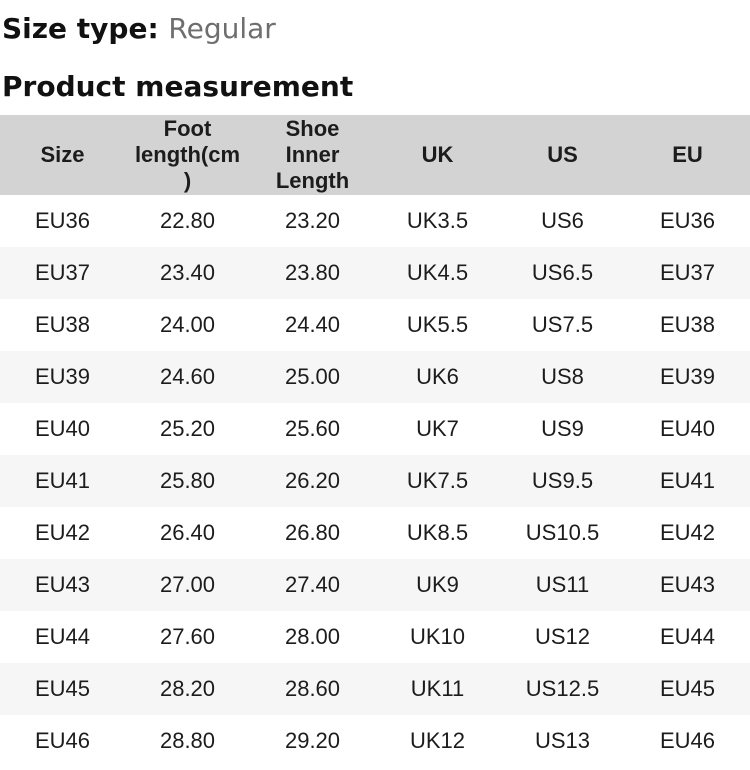 This screenshot has height=770, width=750. I want to click on table-row: EU36 22.80 23.20 UK3.5 US6 EU36, so click(375, 221).